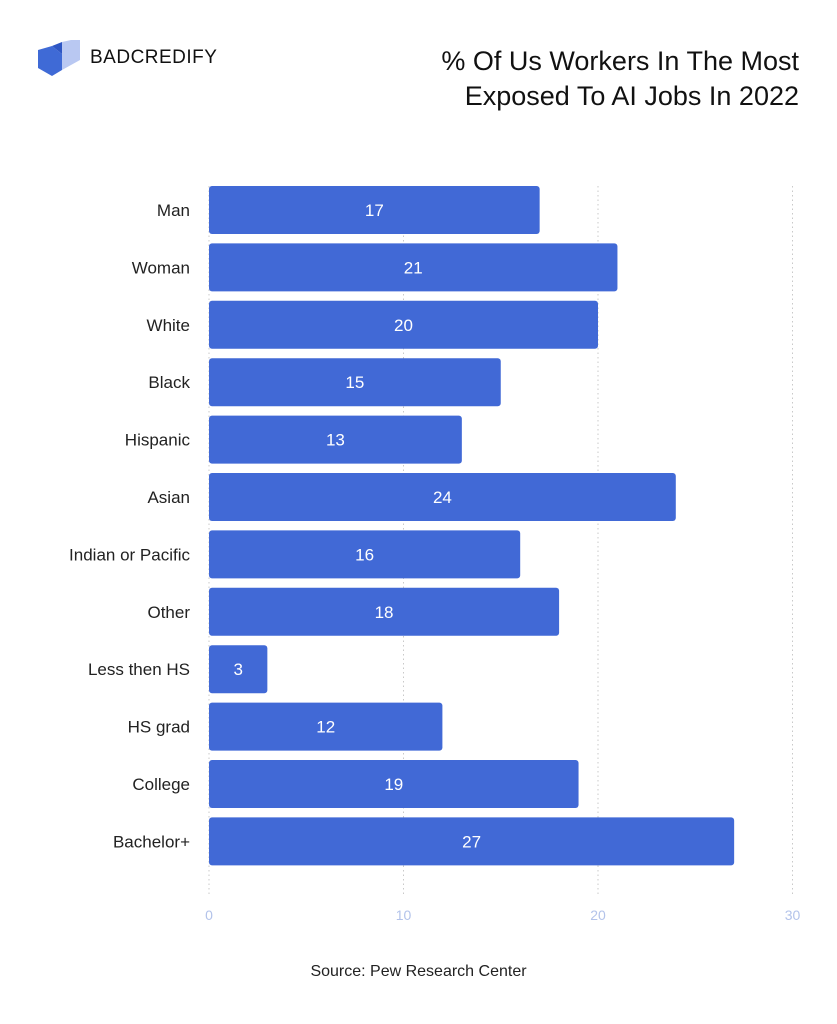 This screenshot has width=837, height=1024. I want to click on source-note: Source: Pew Research Center, so click(418, 971).